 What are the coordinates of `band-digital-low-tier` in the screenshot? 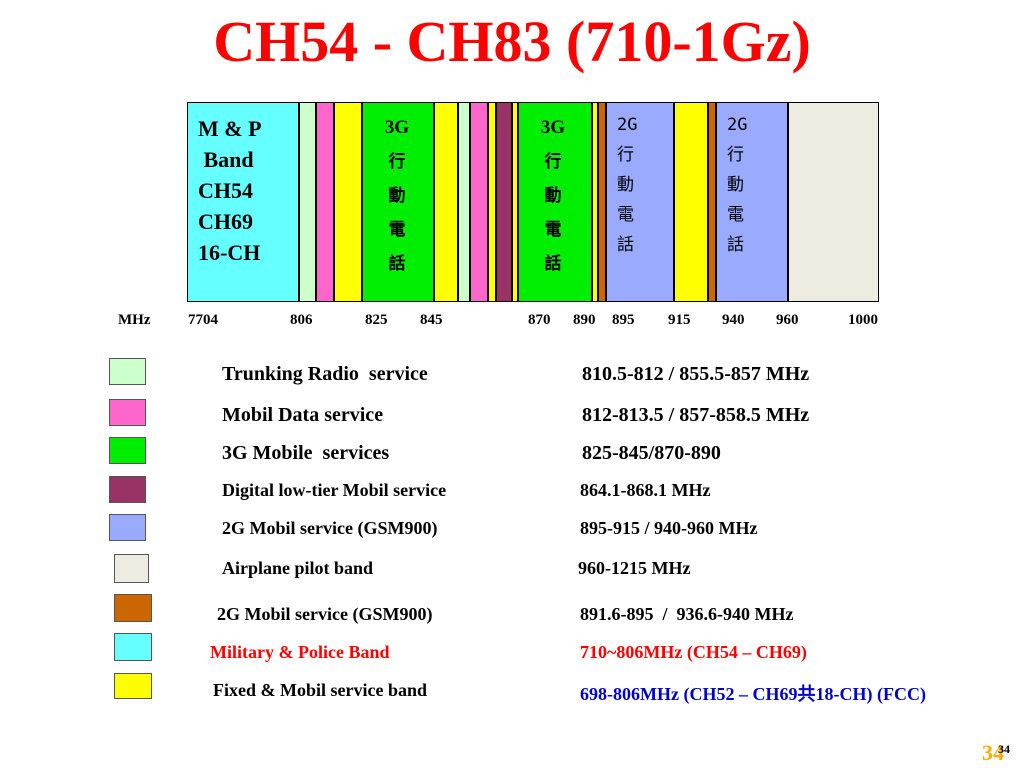 It's located at (504, 202).